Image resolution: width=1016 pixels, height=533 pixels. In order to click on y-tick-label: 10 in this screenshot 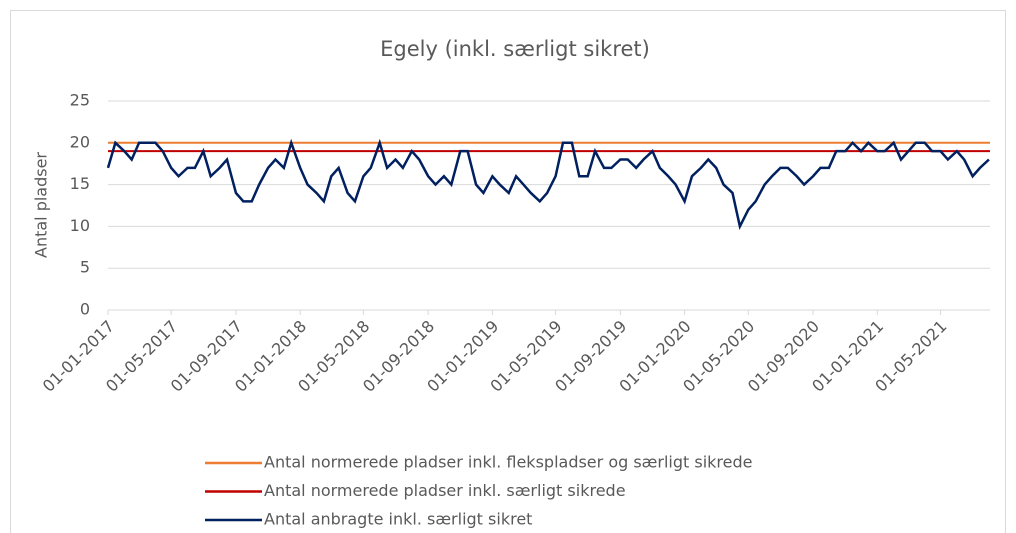, I will do `click(80, 225)`.